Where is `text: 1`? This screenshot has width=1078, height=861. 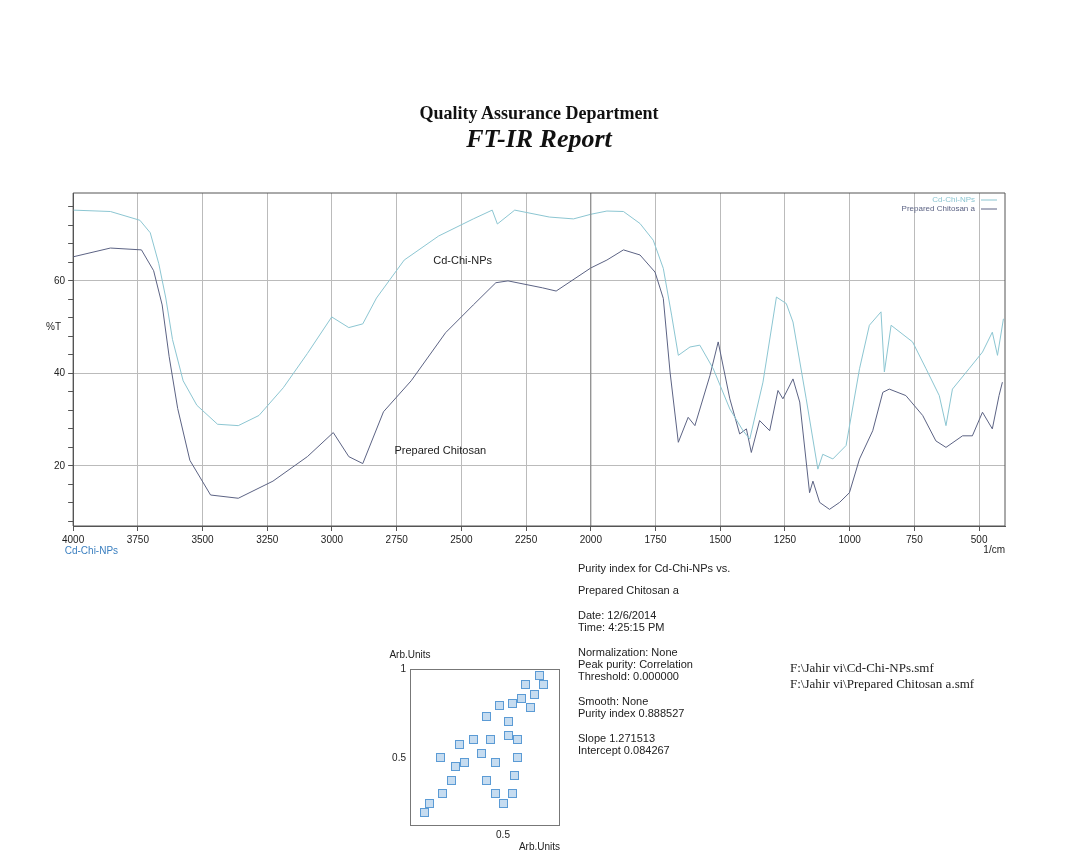 text: 1 is located at coordinates (403, 668).